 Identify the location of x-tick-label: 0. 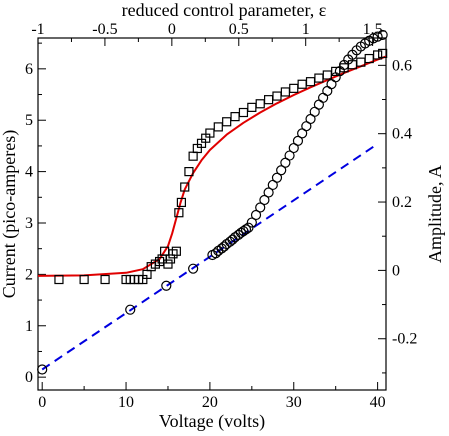
(42, 402).